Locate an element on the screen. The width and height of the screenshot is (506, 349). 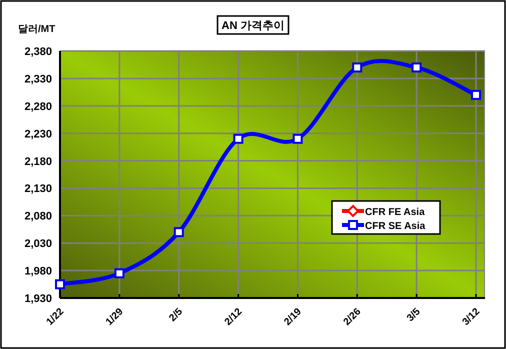
chart-title: AN 가격추이 is located at coordinates (253, 26).